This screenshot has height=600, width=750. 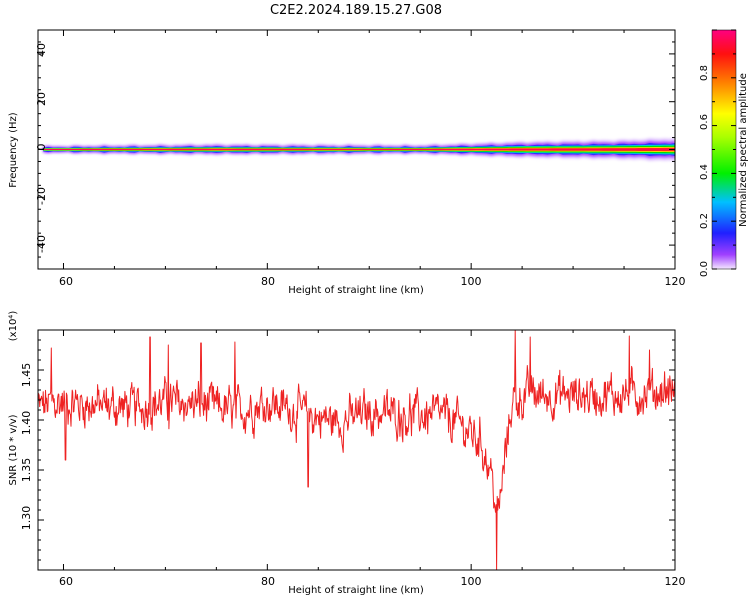 What do you see at coordinates (356, 290) in the screenshot?
I see `spectrogram-xlabel: Height of straight line (km)` at bounding box center [356, 290].